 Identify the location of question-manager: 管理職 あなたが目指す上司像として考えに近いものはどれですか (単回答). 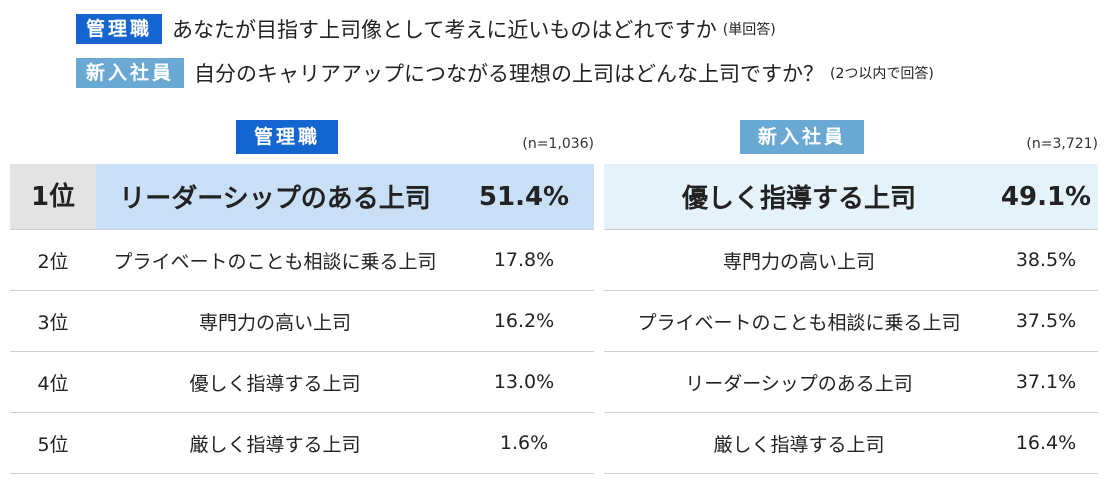
(426, 29).